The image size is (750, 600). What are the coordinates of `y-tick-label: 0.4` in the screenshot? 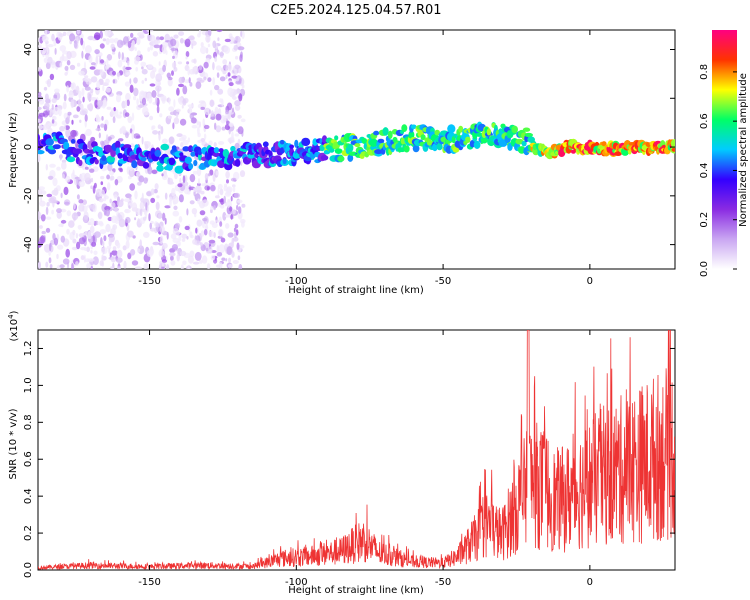 It's located at (28, 496).